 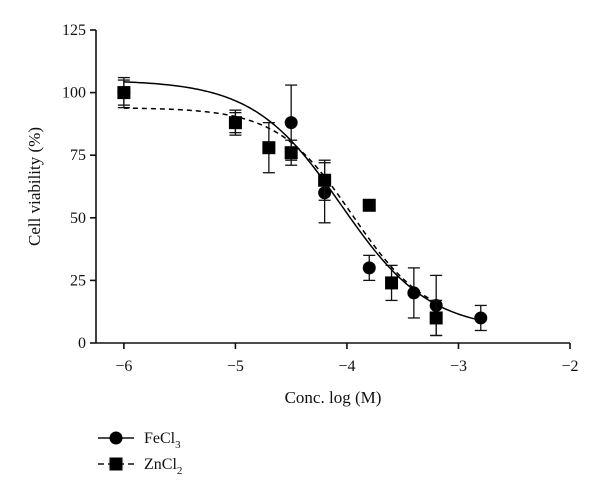 I want to click on legend-label-subscript: 2, so click(x=180, y=471).